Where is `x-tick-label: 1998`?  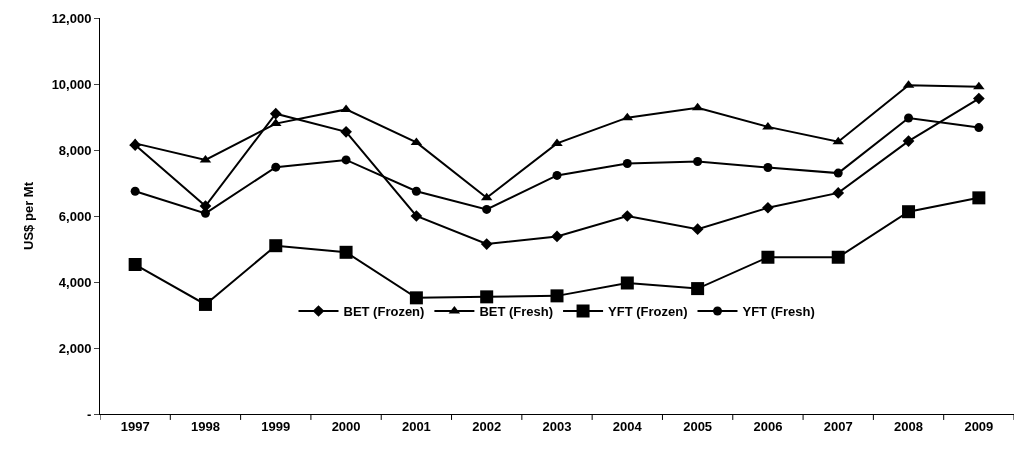 x-tick-label: 1998 is located at coordinates (205, 426).